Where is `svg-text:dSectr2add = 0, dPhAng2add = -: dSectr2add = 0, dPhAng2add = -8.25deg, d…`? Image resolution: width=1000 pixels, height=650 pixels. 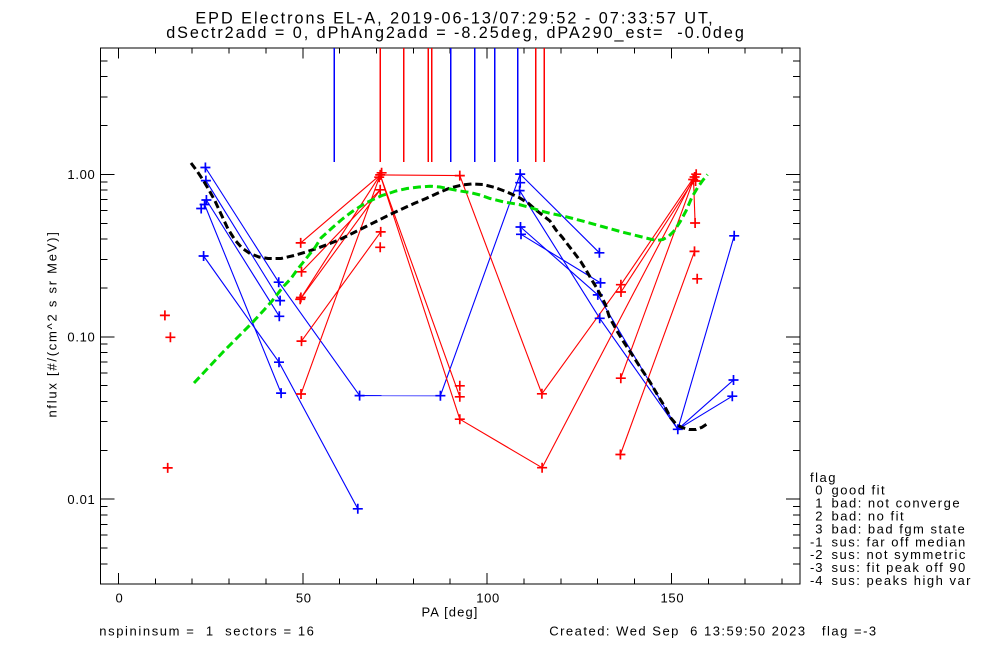 svg-text:dSectr2add = 0, dPhAng2add = -: dSectr2add = 0, dPhAng2add = -8.25deg, d… is located at coordinates (456, 33).